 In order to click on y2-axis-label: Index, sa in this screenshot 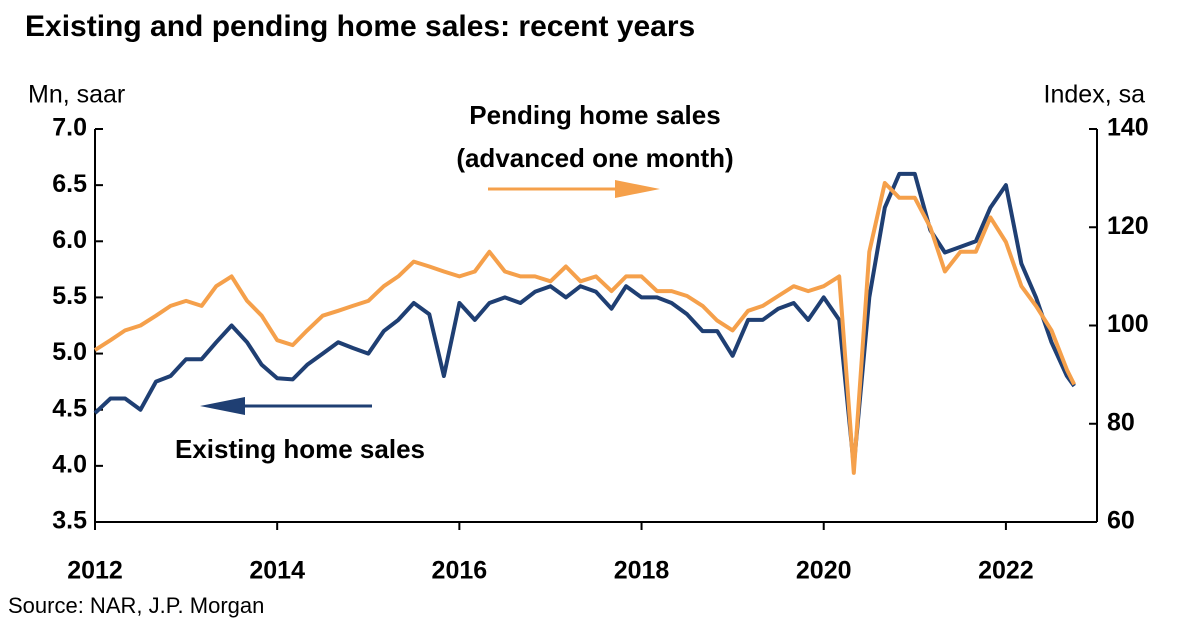, I will do `click(1095, 95)`.